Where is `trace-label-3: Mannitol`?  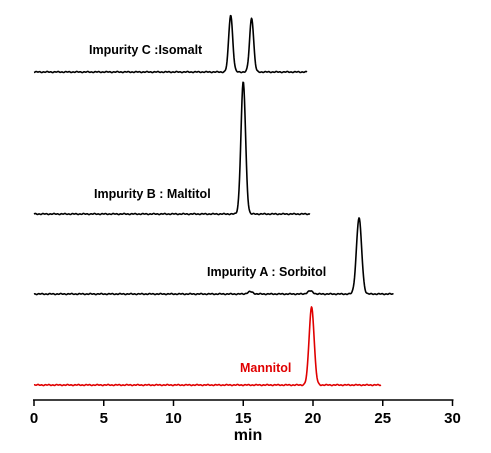
trace-label-3: Mannitol is located at coordinates (265, 368).